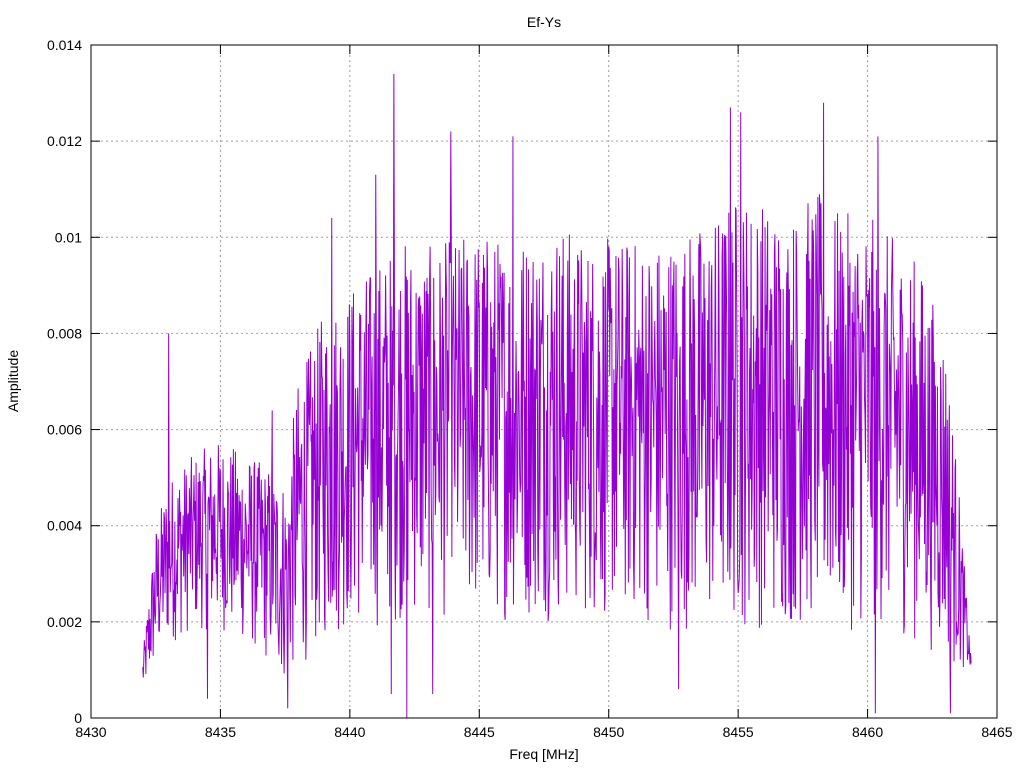 This screenshot has height=768, width=1024. What do you see at coordinates (64, 141) in the screenshot?
I see `y-tick-label: 0.012` at bounding box center [64, 141].